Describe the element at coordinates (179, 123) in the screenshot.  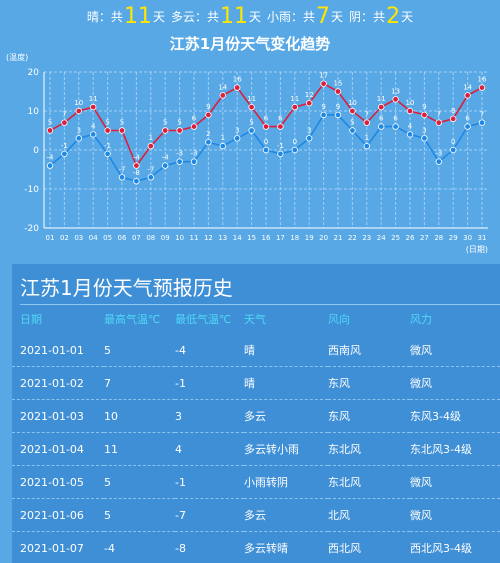
I see `data-label-high: 5` at that location.